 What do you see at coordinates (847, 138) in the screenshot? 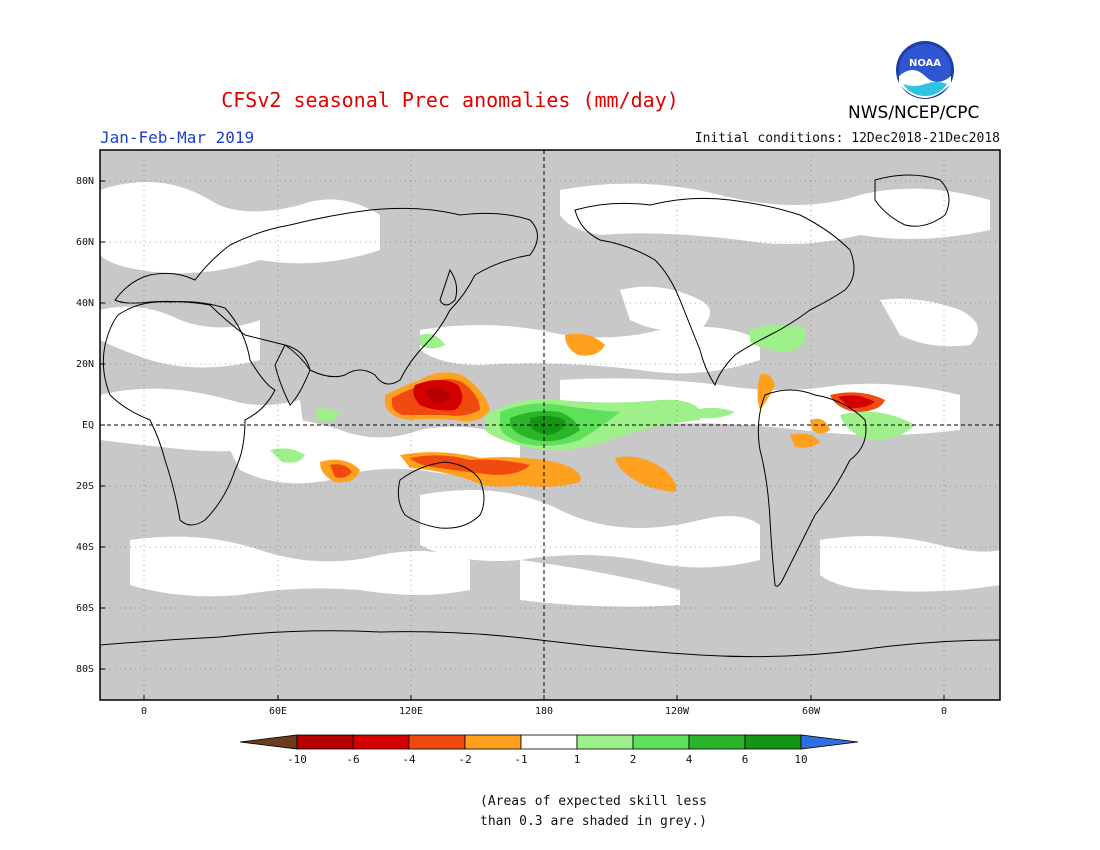
I see `initial-conditions: Initial conditions: 12Dec2018-21Dec2018` at bounding box center [847, 138].